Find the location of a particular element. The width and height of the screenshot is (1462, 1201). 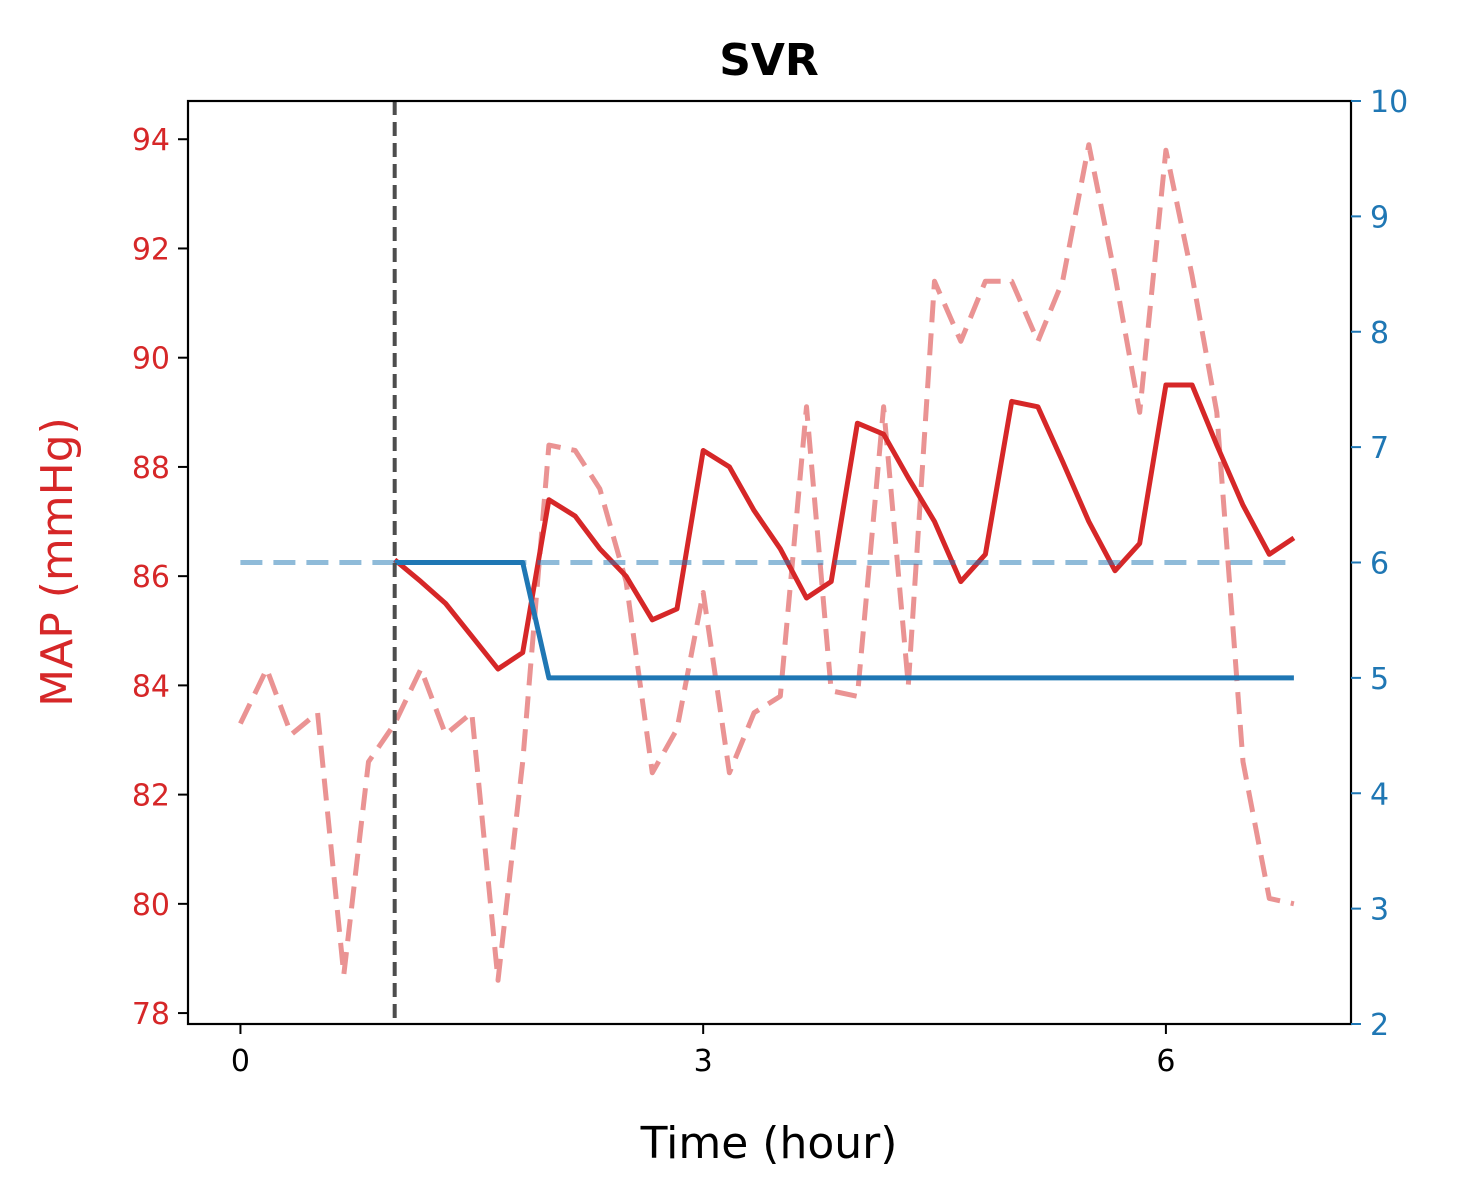

y2-tick-label: 7 is located at coordinates (1379, 448).